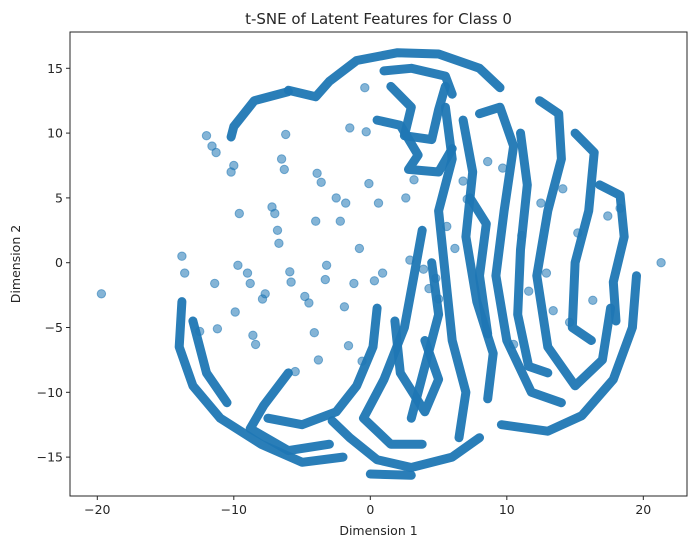 This screenshot has height=547, width=698. What do you see at coordinates (55, 68) in the screenshot?
I see `y-tick-label: 15` at bounding box center [55, 68].